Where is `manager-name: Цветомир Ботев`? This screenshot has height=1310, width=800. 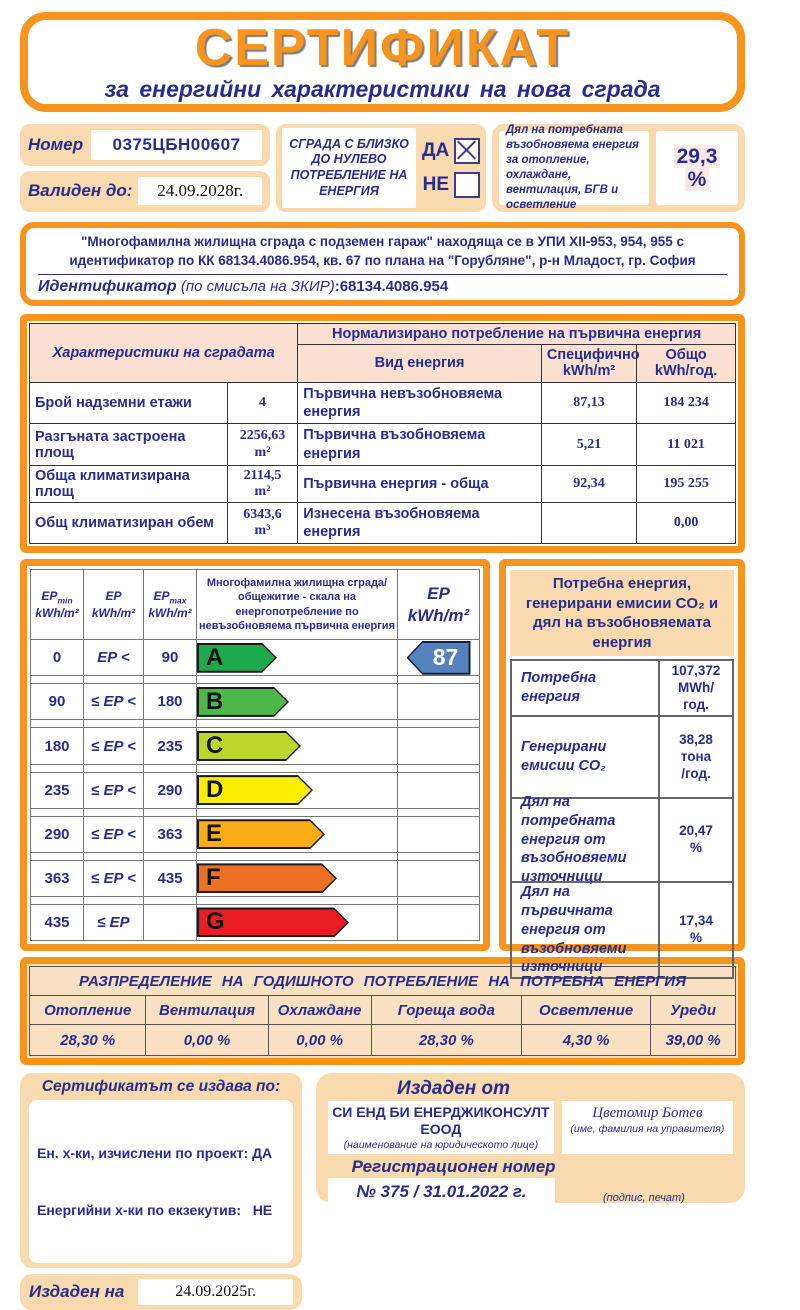
manager-name: Цветомир Ботев is located at coordinates (647, 1113).